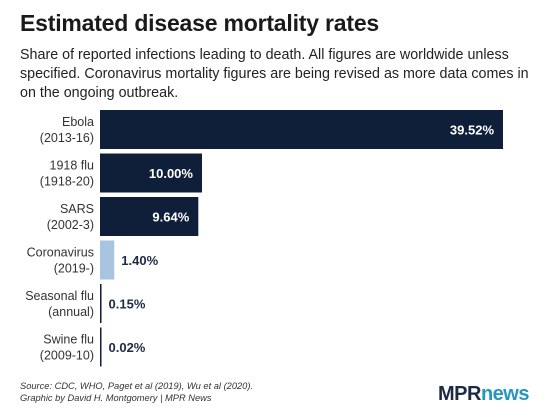 The width and height of the screenshot is (546, 409). What do you see at coordinates (139, 260) in the screenshot?
I see `value-label-3: 1.40%` at bounding box center [139, 260].